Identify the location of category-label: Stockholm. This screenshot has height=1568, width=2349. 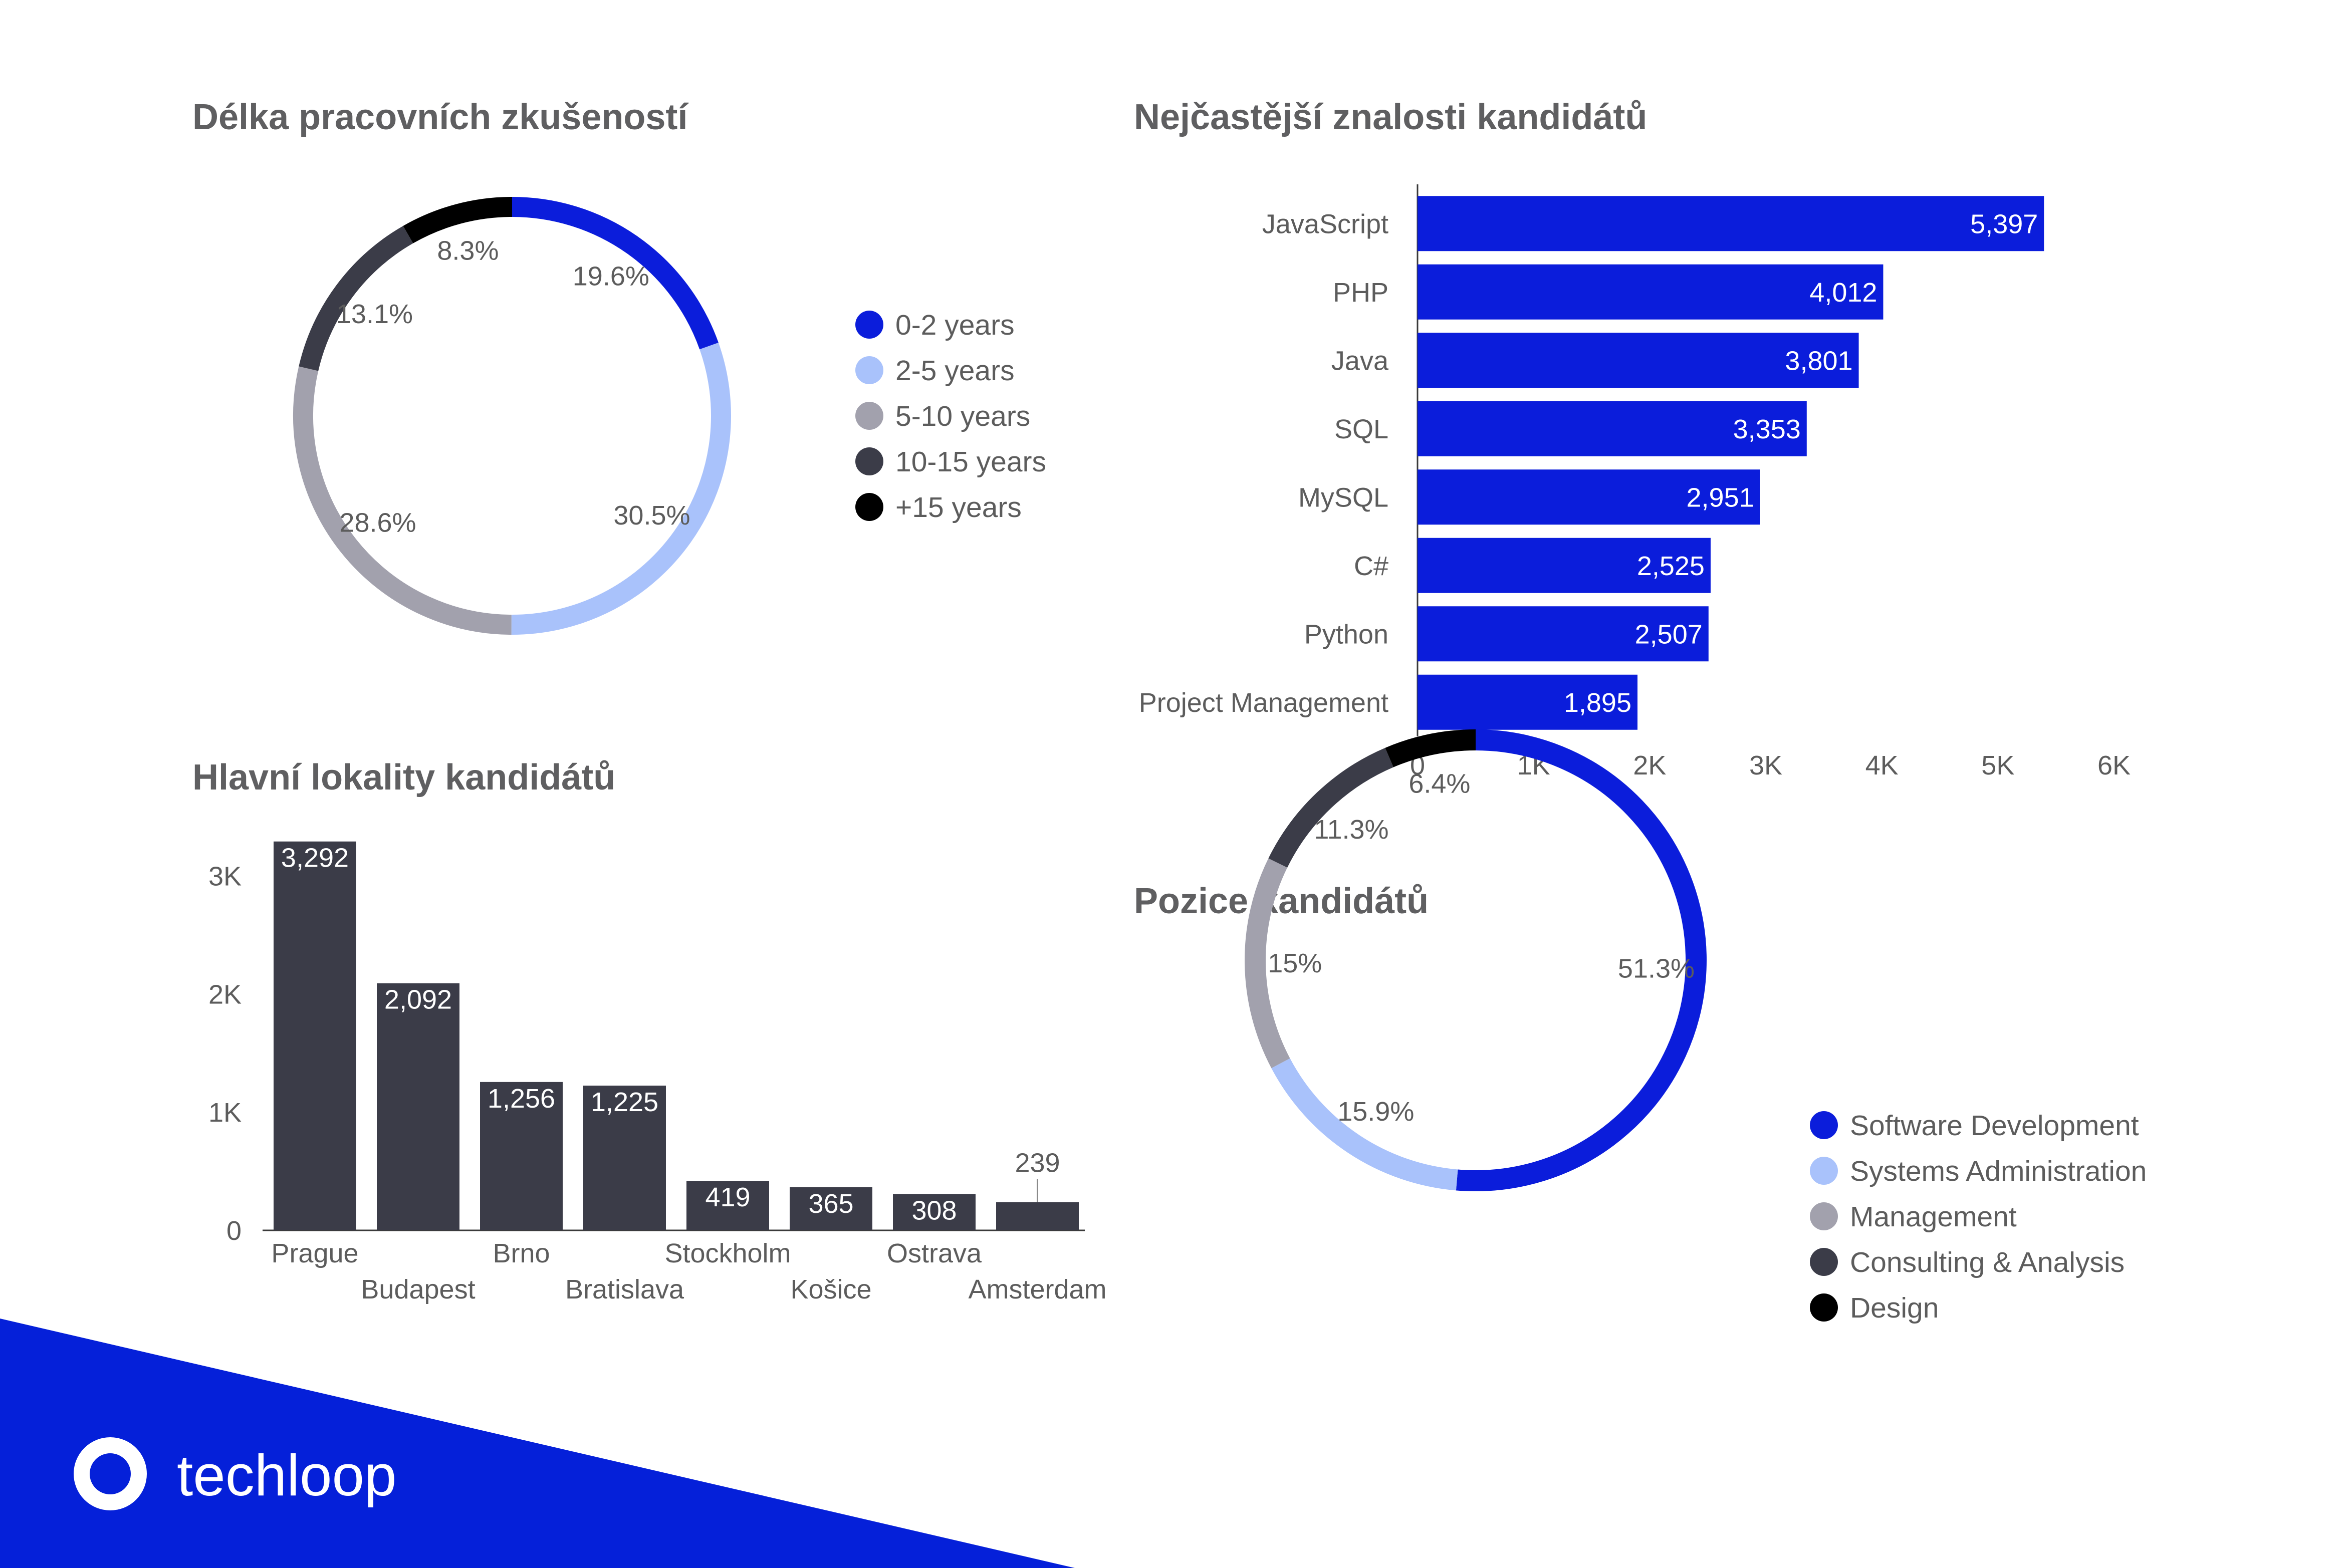
(727, 1253).